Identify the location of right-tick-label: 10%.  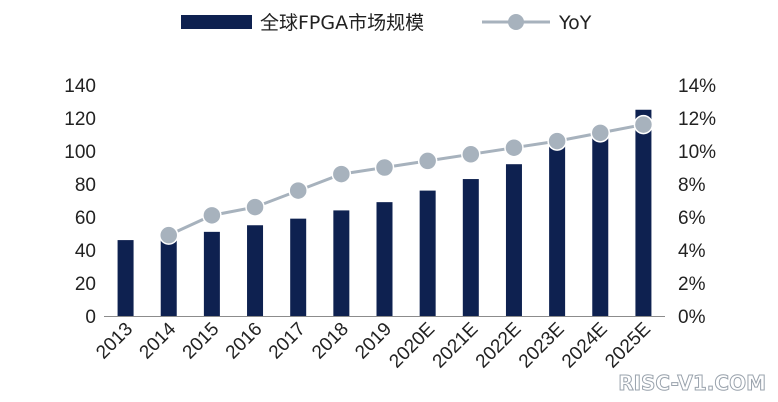
(697, 152).